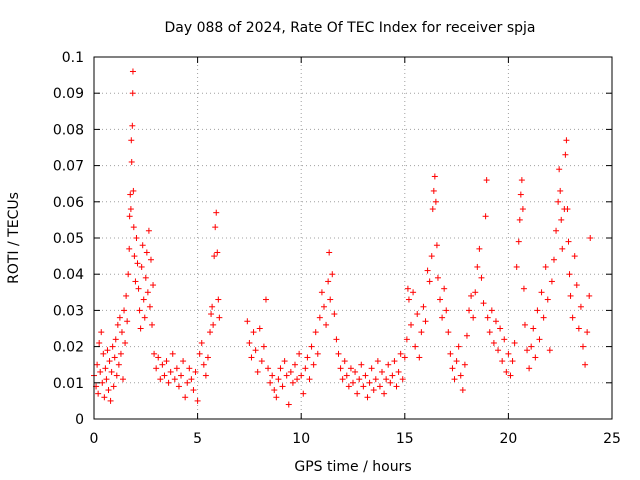 This screenshot has width=640, height=480. I want to click on y-tick-label: 0.02, so click(68, 348).